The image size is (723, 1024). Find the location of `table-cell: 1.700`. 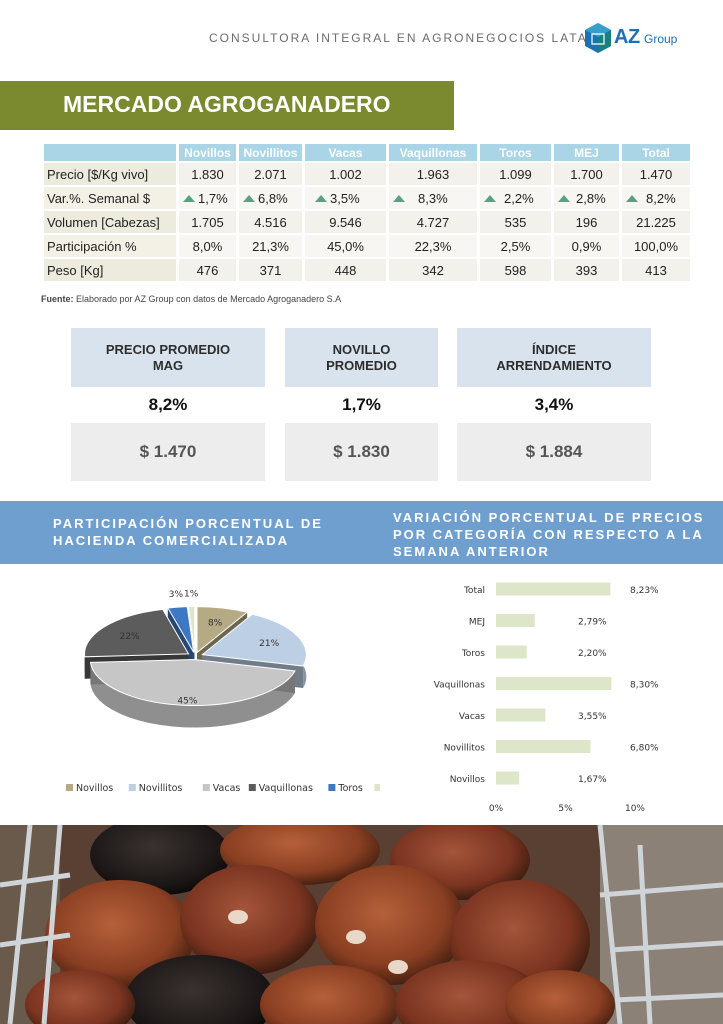

table-cell: 1.700 is located at coordinates (586, 174).